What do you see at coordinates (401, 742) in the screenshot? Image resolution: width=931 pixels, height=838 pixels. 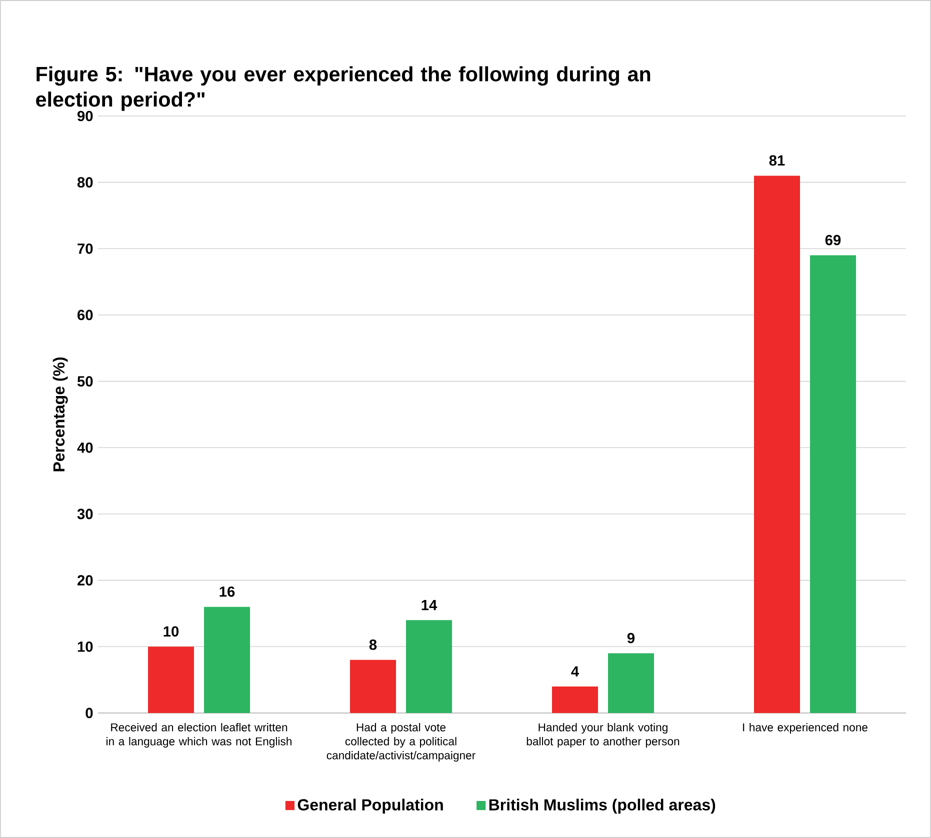 I see `x-tick-label: Had a postal vote collected by a political candidate/activist/campaigner` at bounding box center [401, 742].